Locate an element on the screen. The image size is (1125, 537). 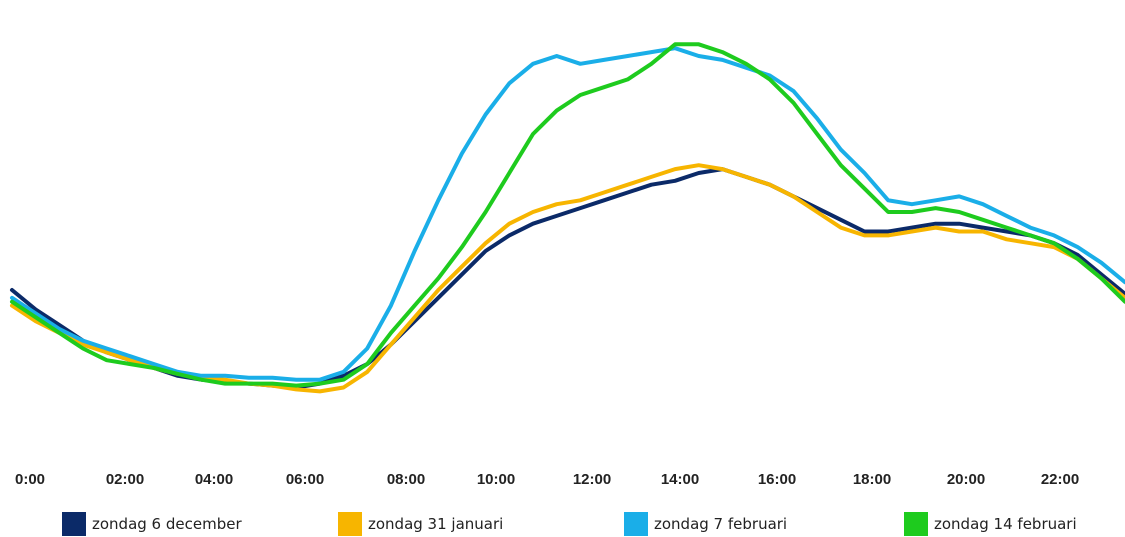
legend-item: zondag 7 februari is located at coordinates (705, 524).